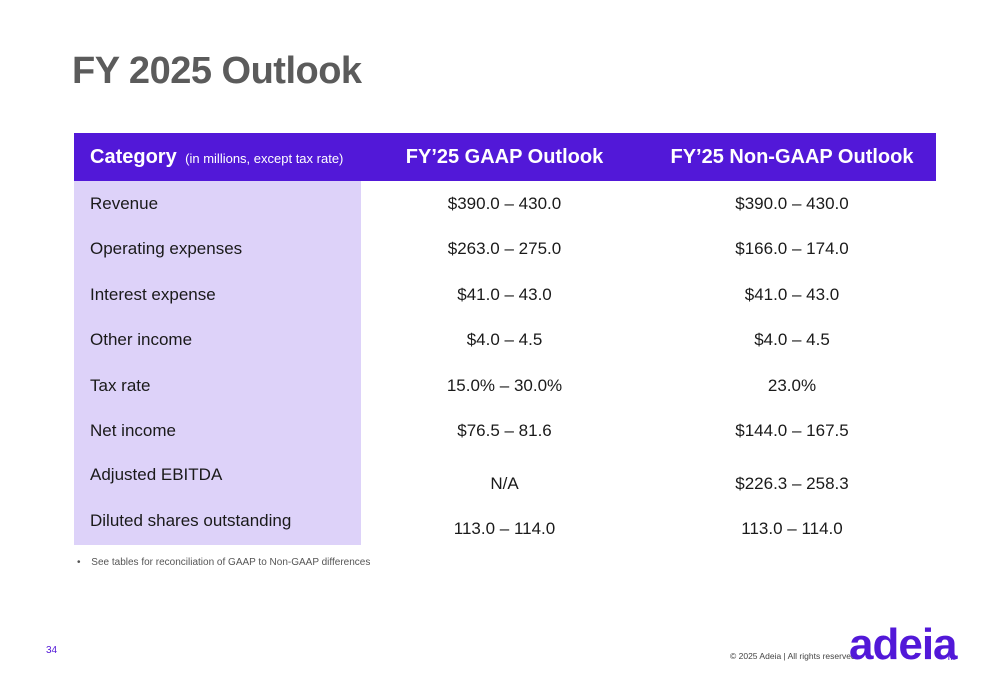 Image resolution: width=1000 pixels, height=685 pixels. I want to click on row-nongaap-value: 23.0%, so click(792, 385).